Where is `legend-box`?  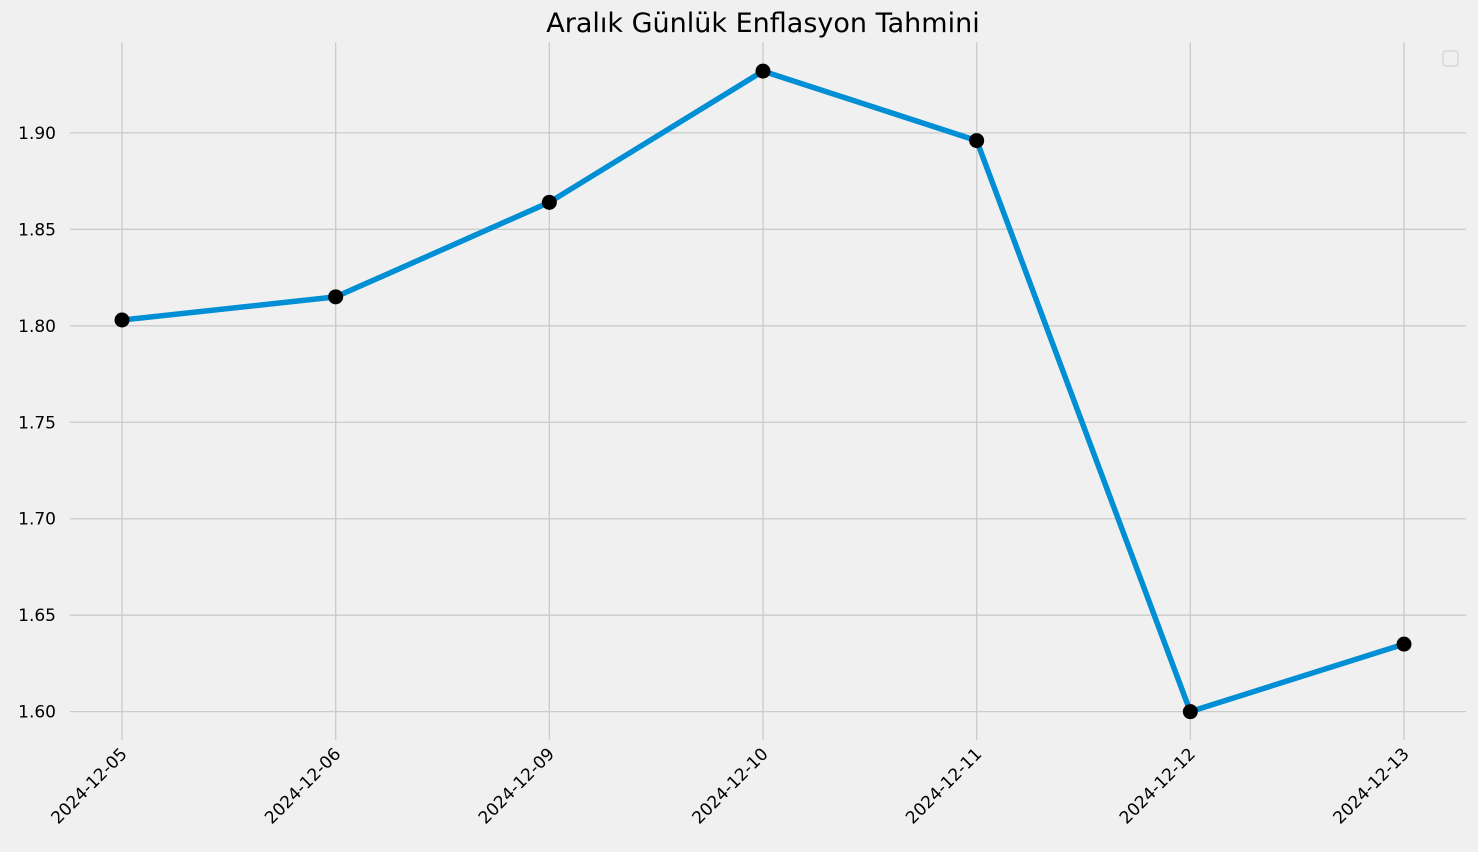 legend-box is located at coordinates (1450, 58).